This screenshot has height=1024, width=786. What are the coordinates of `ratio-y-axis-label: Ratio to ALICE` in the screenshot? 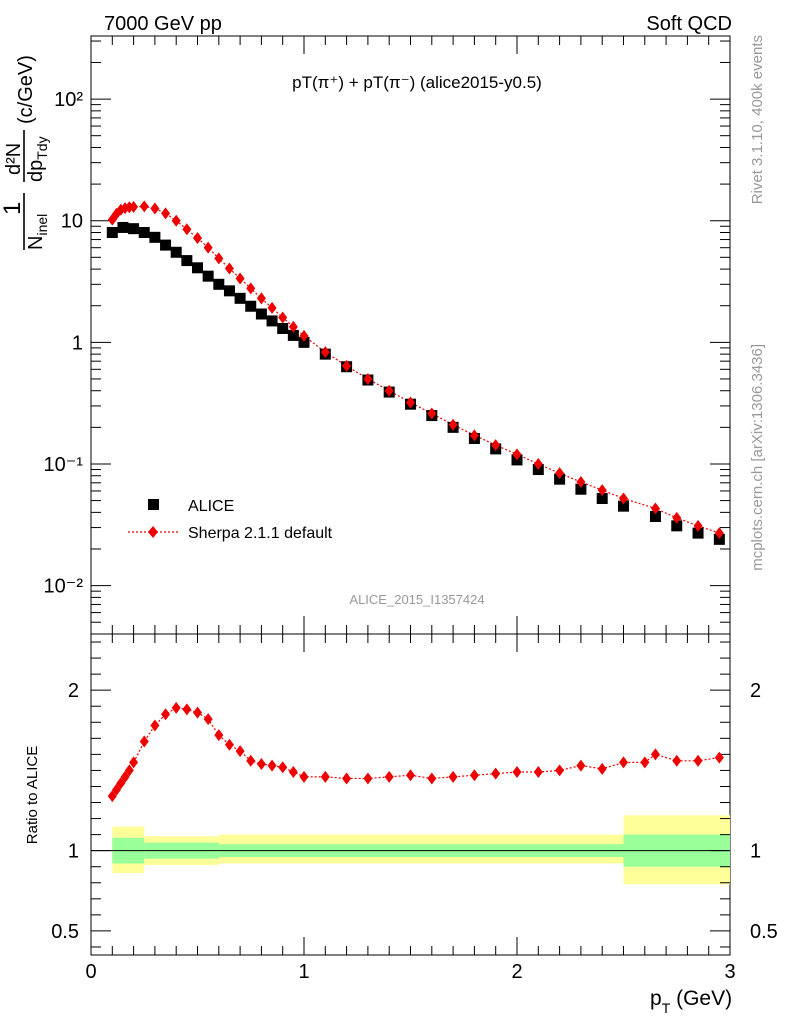 It's located at (32, 795).